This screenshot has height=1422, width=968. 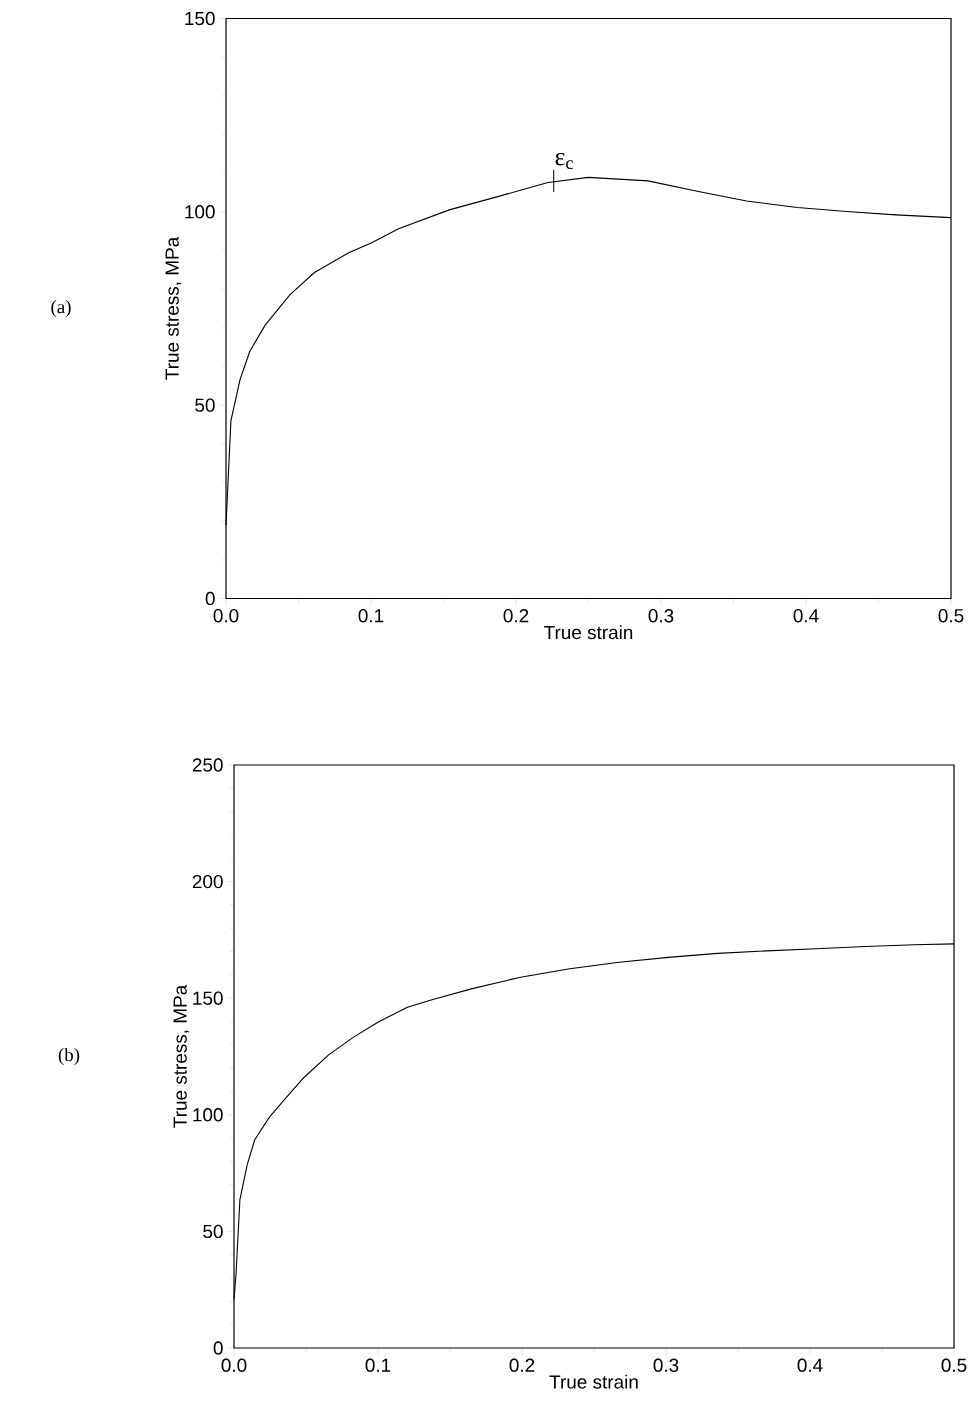 I want to click on y-tick-label: 200, so click(x=207, y=881).